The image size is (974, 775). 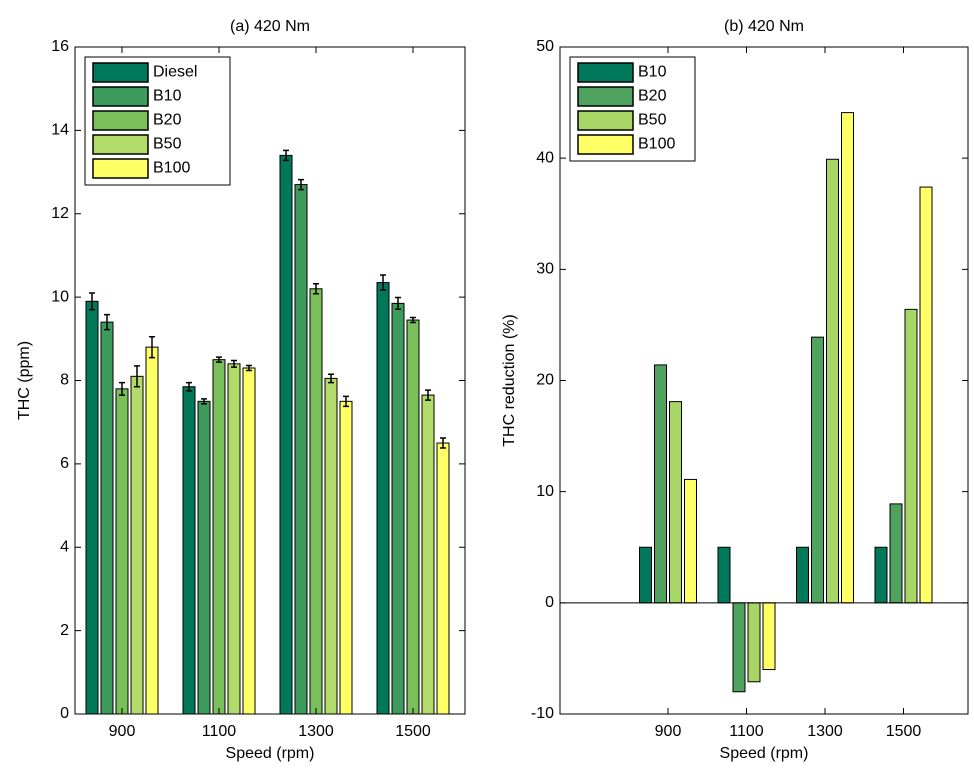 What do you see at coordinates (64, 630) in the screenshot?
I see `y-tick-label: 2` at bounding box center [64, 630].